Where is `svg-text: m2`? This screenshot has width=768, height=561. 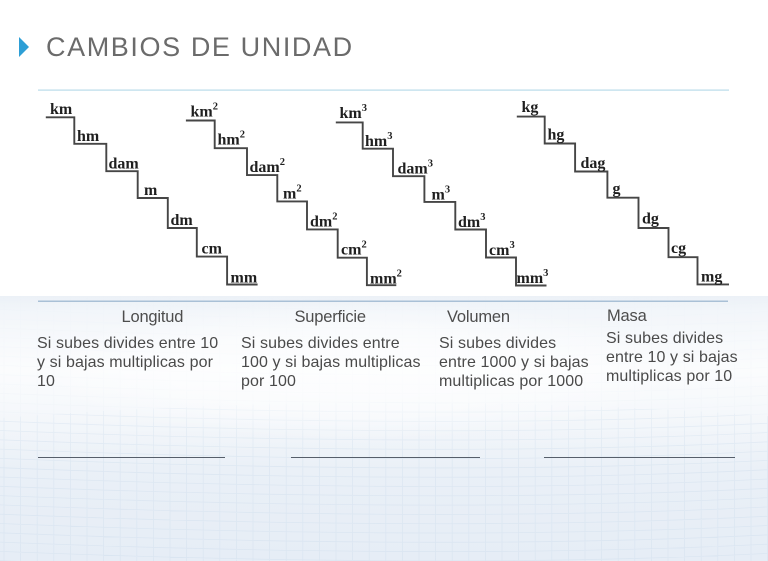
svg-text: m2 is located at coordinates (292, 193).